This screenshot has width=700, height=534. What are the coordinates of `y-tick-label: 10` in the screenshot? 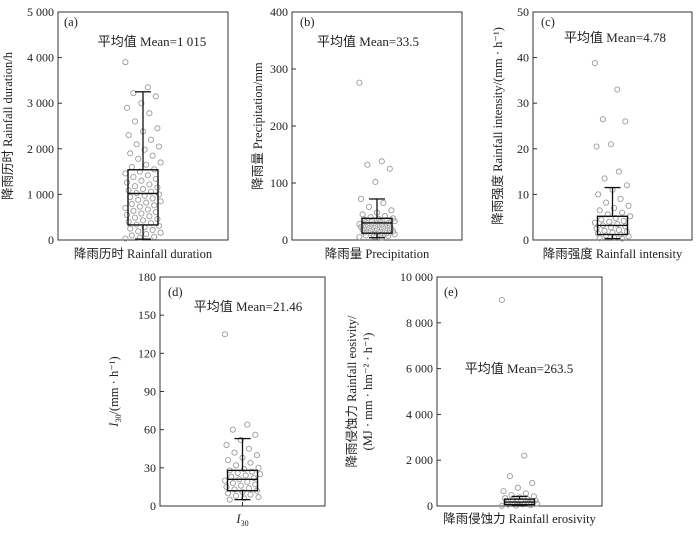 It's located at (523, 194).